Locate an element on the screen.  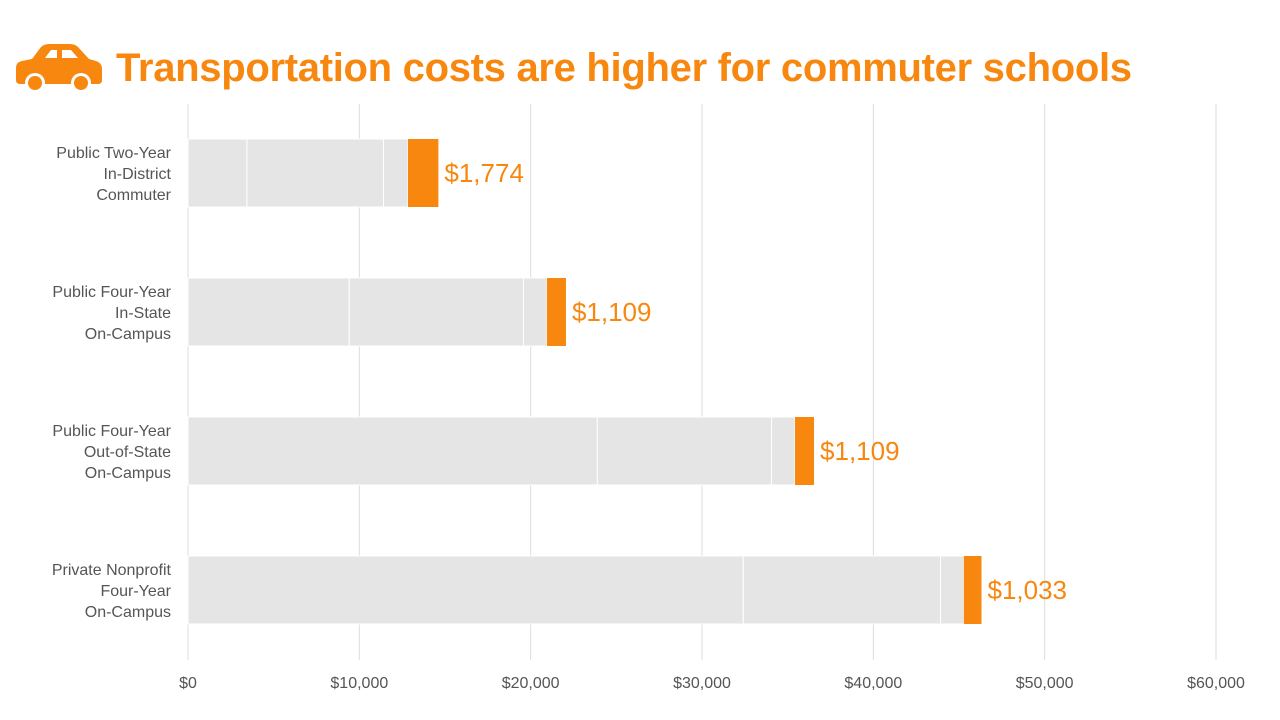
category-label: Public Two-Year is located at coordinates (113, 153).